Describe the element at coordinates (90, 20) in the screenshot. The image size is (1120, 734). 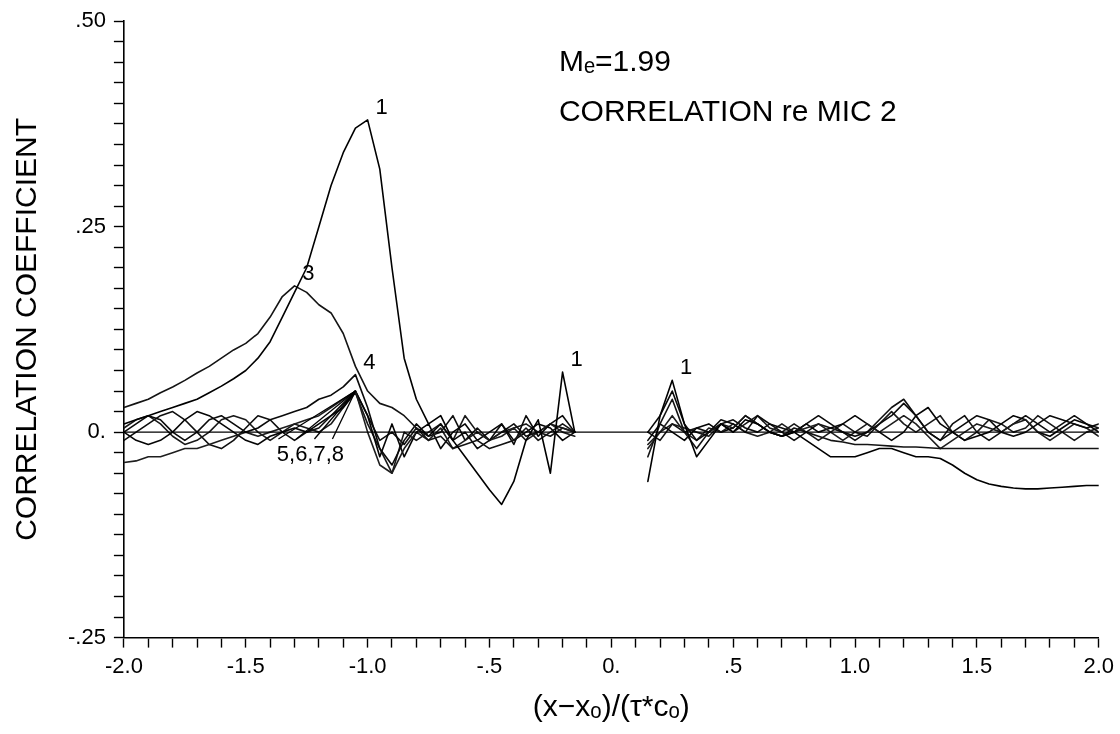
I see `y-tick-label: .50` at that location.